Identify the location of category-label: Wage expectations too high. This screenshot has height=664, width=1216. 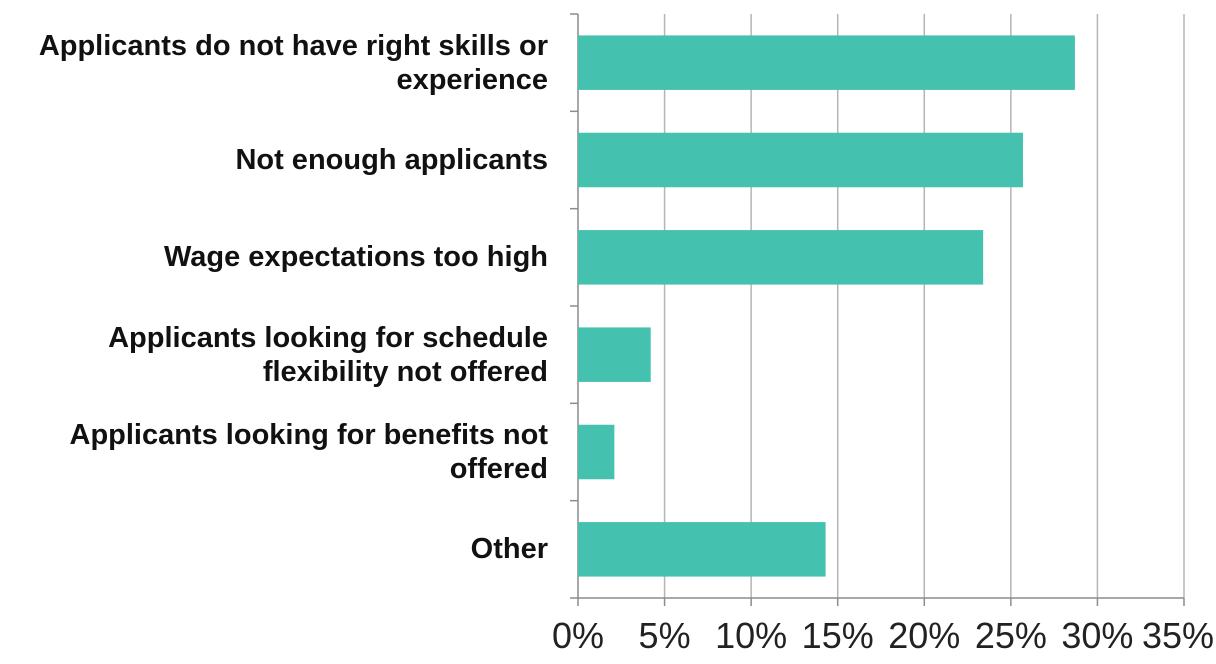
(355, 257).